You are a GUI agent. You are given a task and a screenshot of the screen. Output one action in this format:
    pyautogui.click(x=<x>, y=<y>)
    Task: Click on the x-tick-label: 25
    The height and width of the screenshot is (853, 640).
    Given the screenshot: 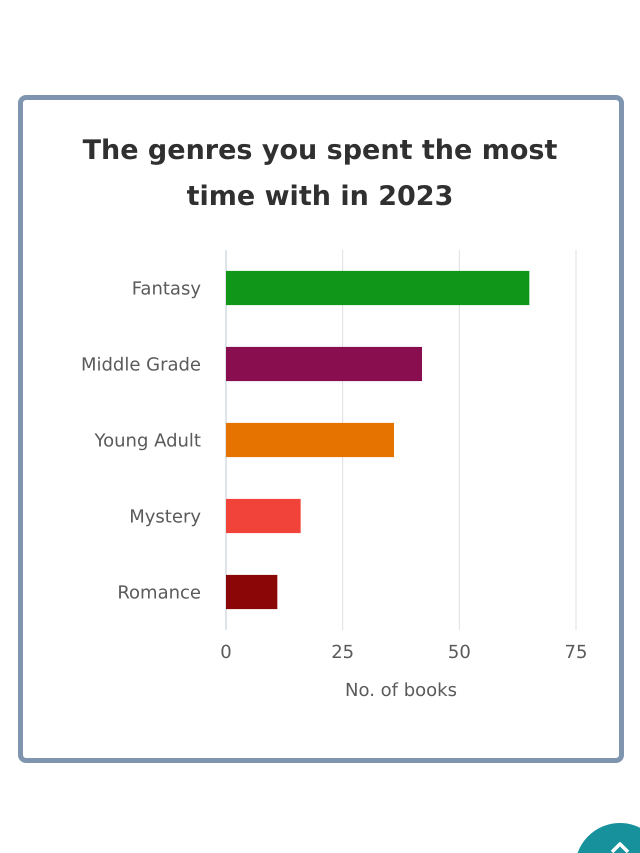 What is the action you would take?
    pyautogui.click(x=342, y=652)
    